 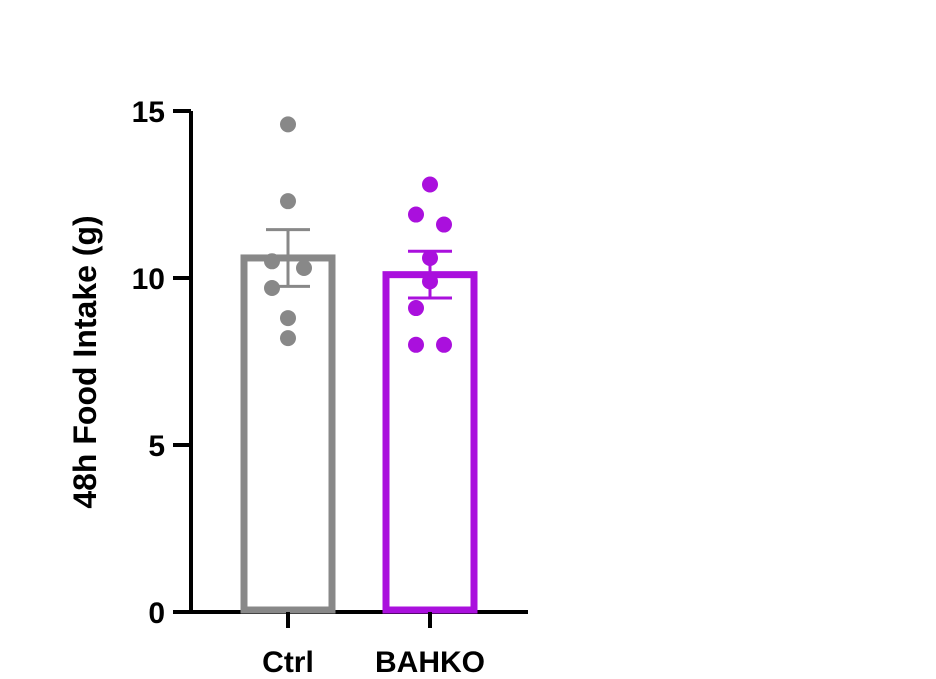 What do you see at coordinates (148, 112) in the screenshot?
I see `y-tick-label: 15` at bounding box center [148, 112].